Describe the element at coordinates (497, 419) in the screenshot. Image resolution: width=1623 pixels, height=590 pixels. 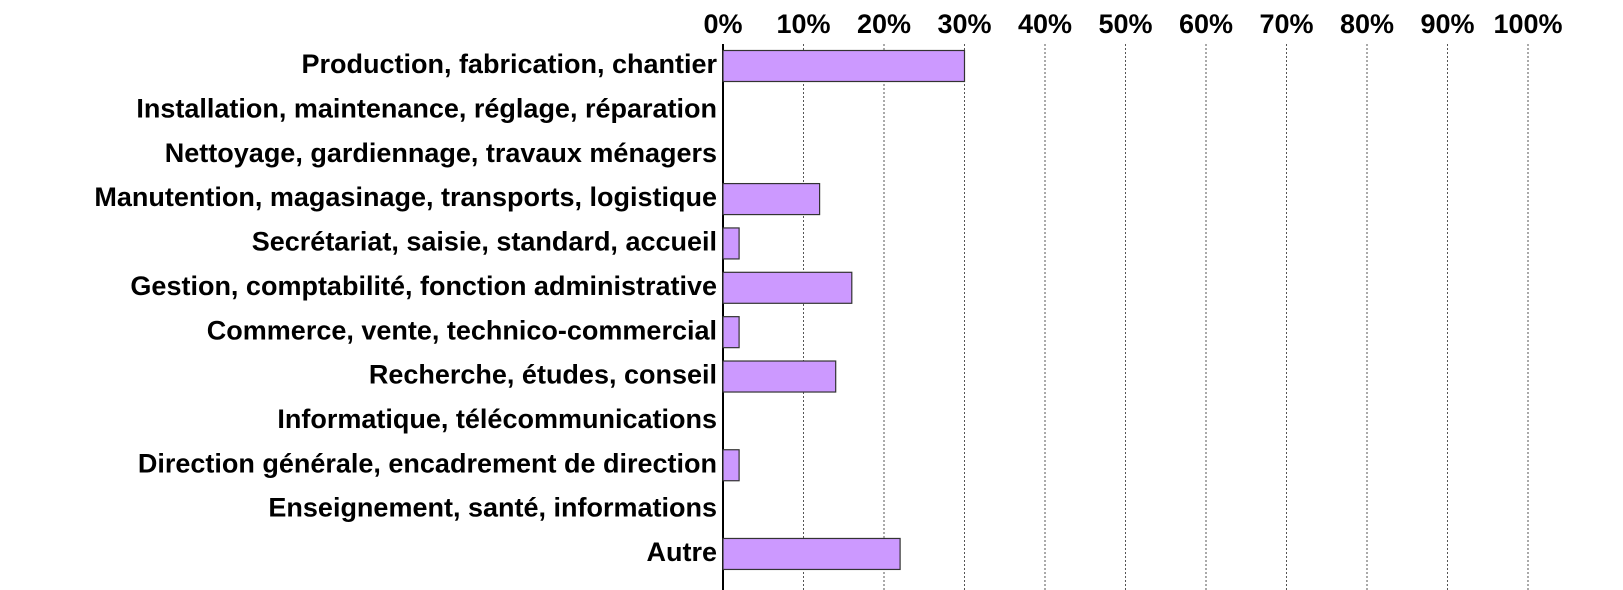
I see `y-tick-label: Informatique, télécommunications` at that location.